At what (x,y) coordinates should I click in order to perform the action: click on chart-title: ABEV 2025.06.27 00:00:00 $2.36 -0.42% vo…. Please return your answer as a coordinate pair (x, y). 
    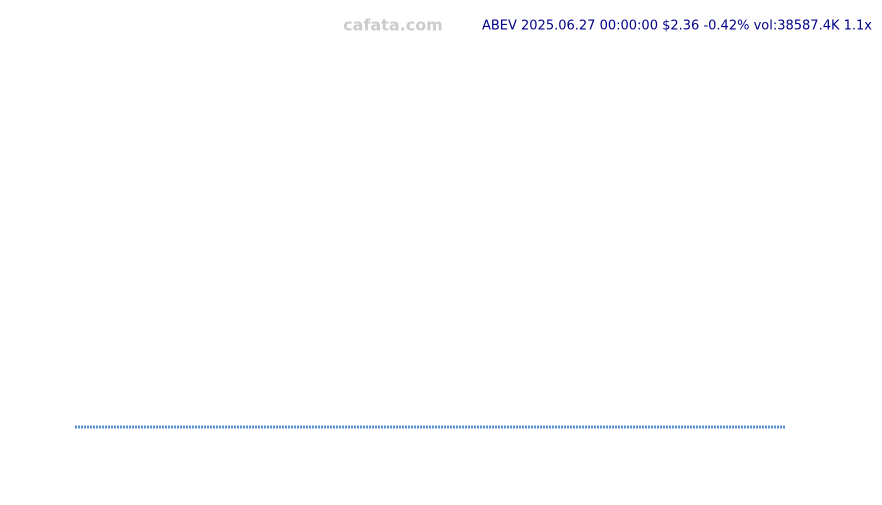
    Looking at the image, I should click on (677, 26).